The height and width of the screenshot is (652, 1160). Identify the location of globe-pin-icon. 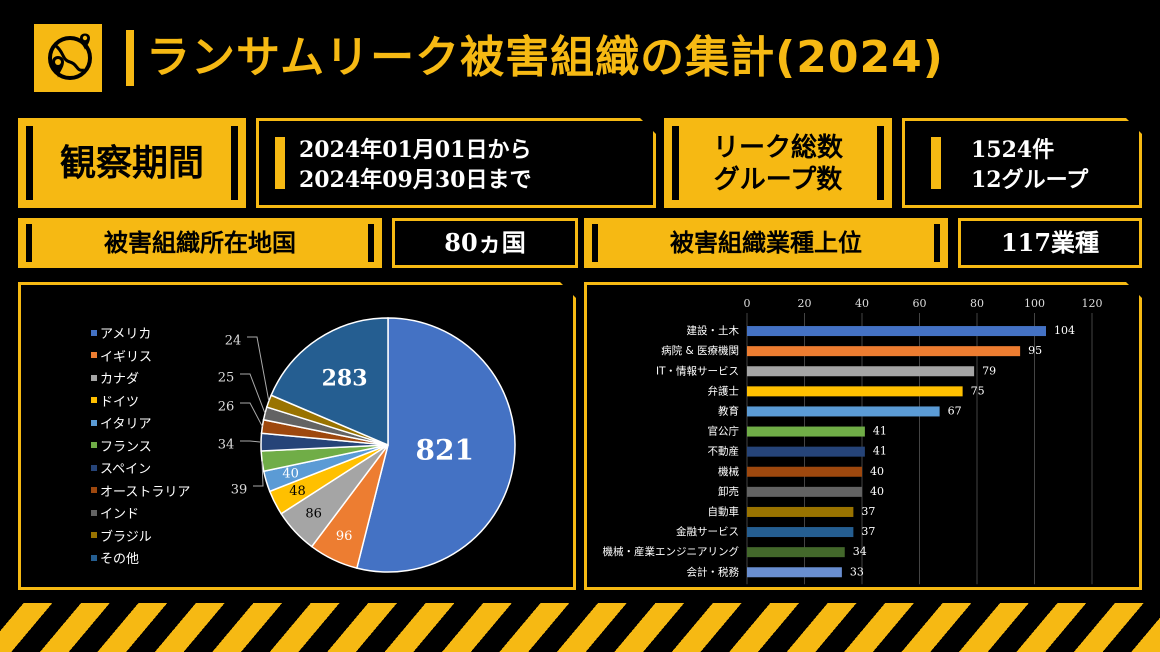
(70, 56).